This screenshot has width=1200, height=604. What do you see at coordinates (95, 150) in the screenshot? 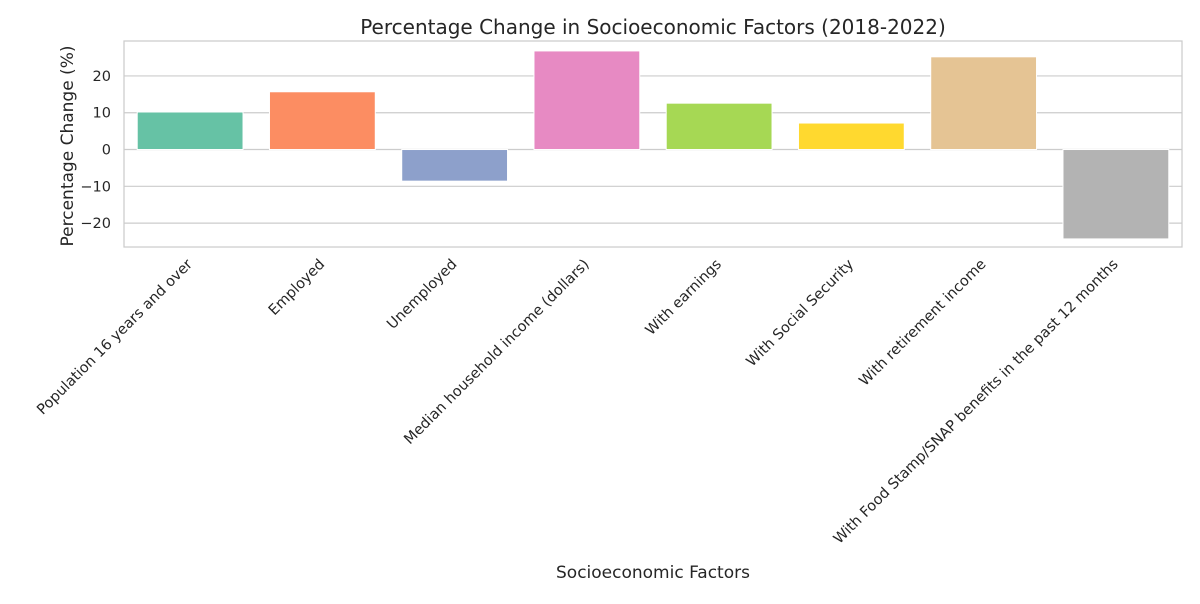
I see `y-tick-labels: −20 −10 0 10 20` at bounding box center [95, 150].